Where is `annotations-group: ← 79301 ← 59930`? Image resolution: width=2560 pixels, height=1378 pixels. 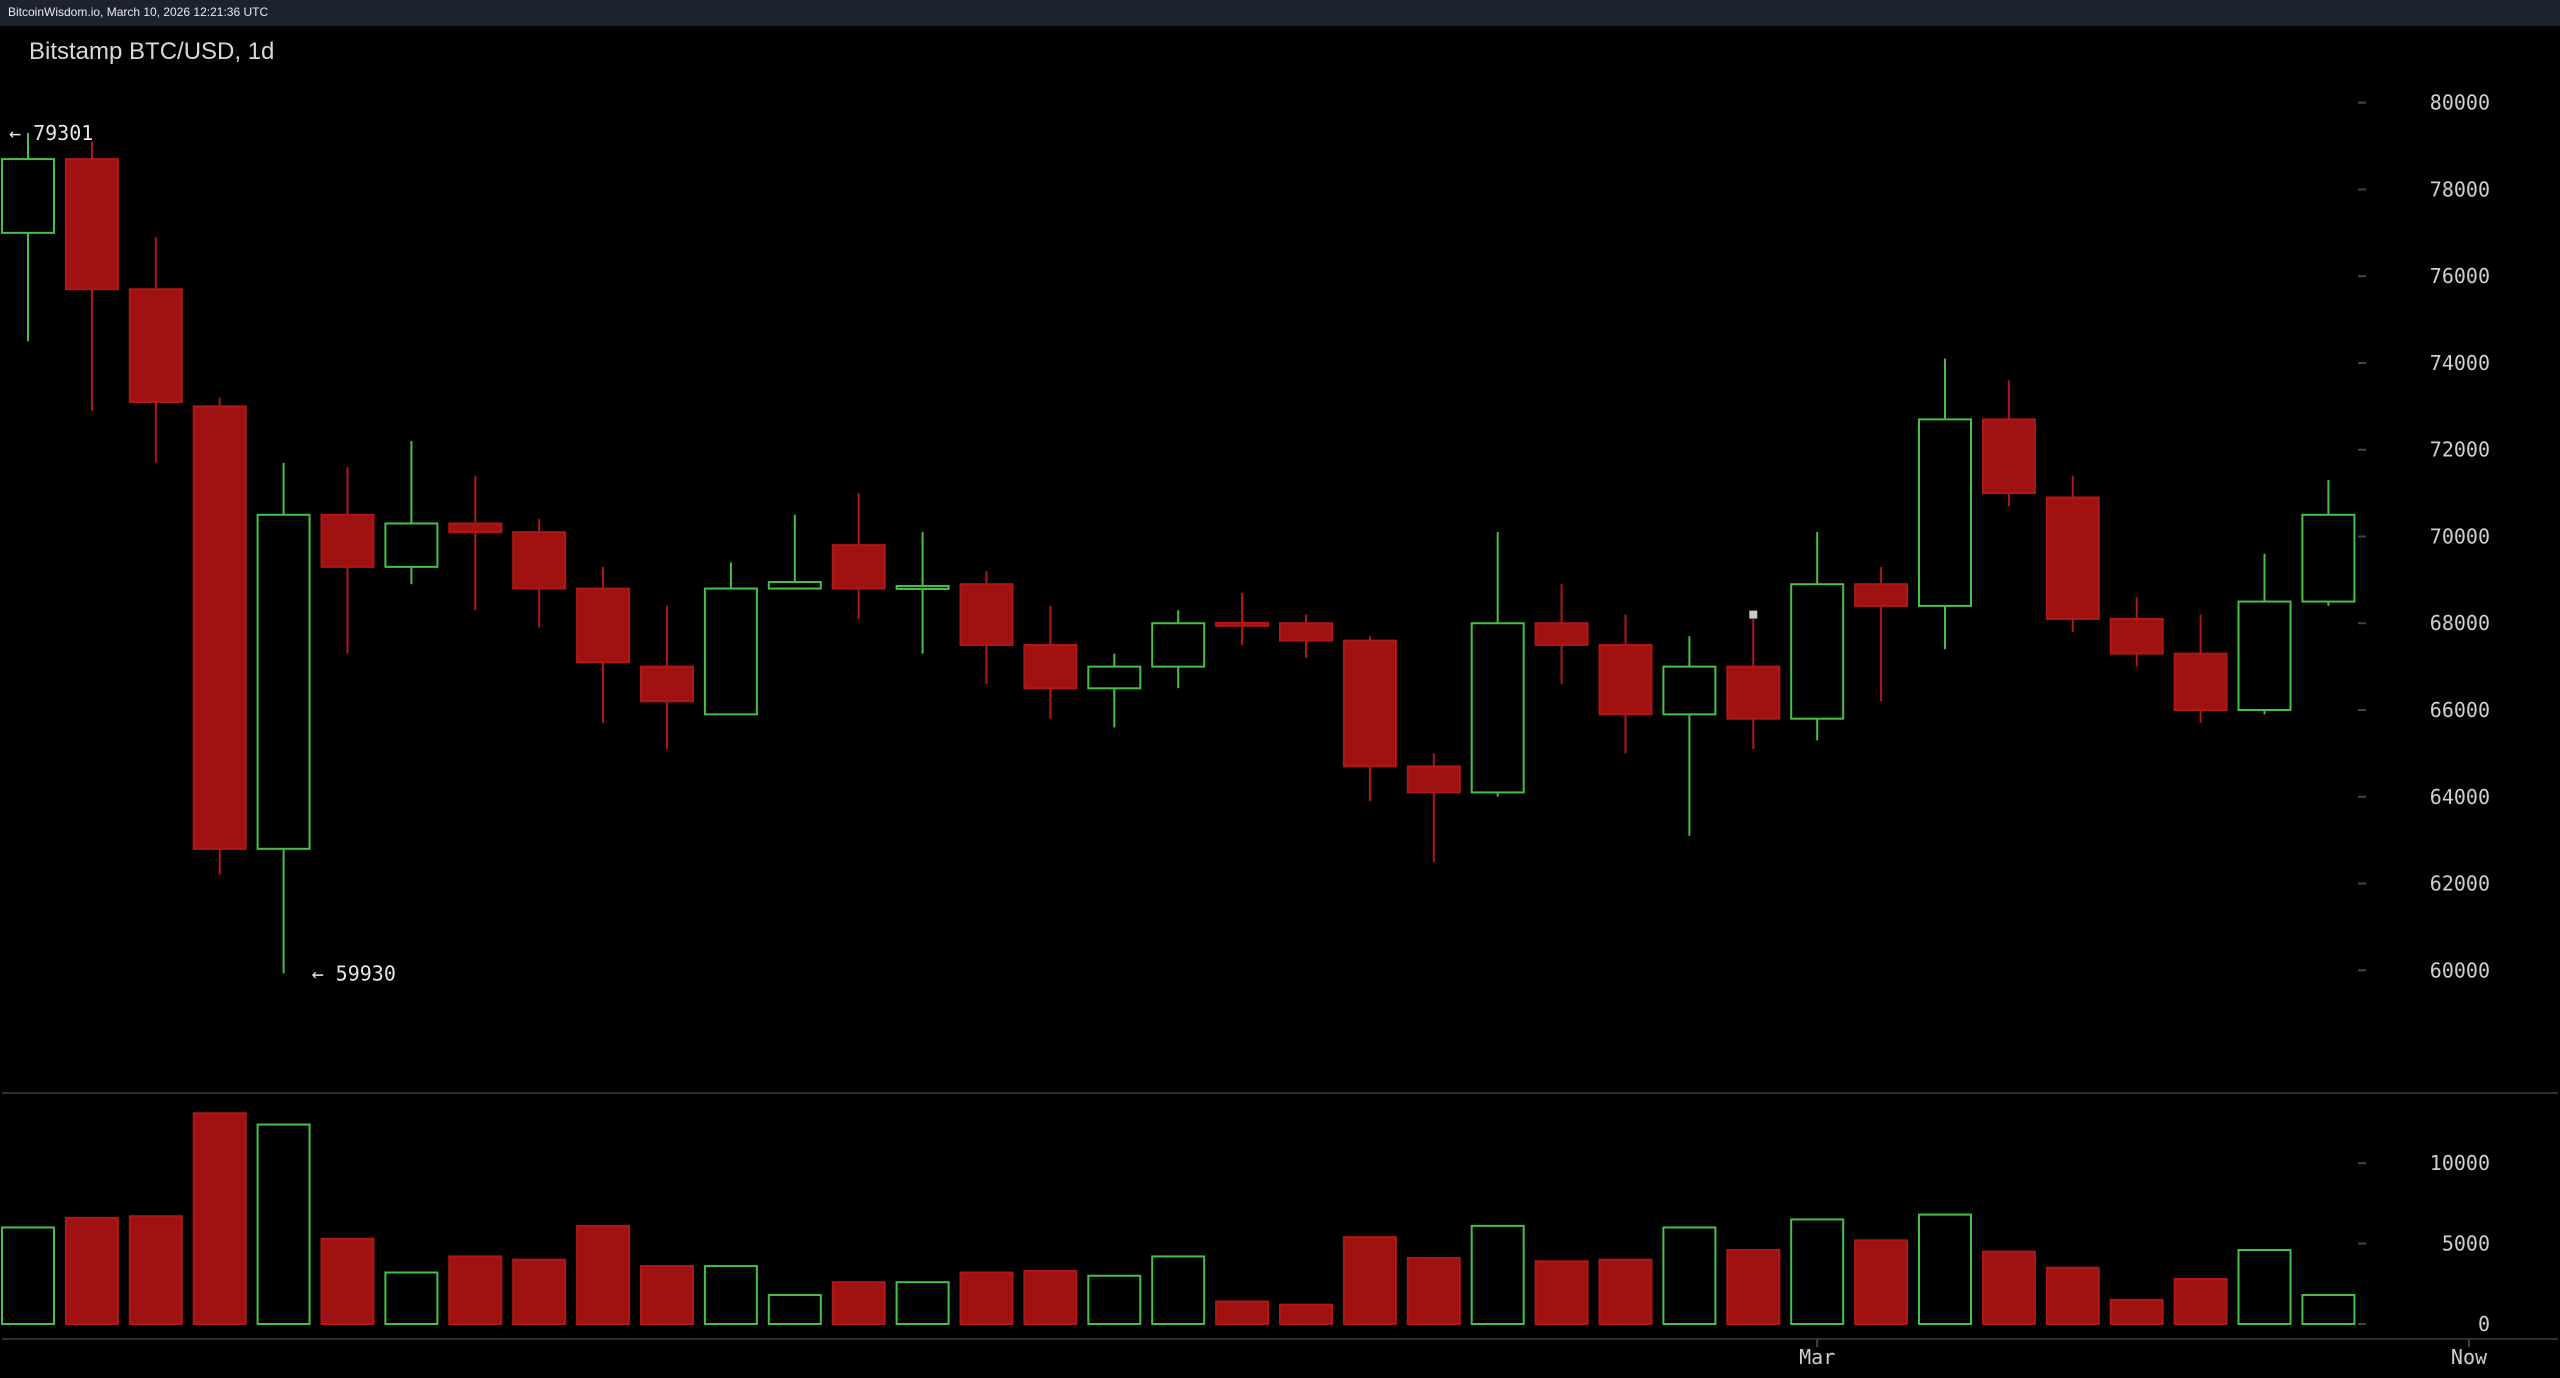 annotations-group: ← 79301 ← 59930 is located at coordinates (202, 553).